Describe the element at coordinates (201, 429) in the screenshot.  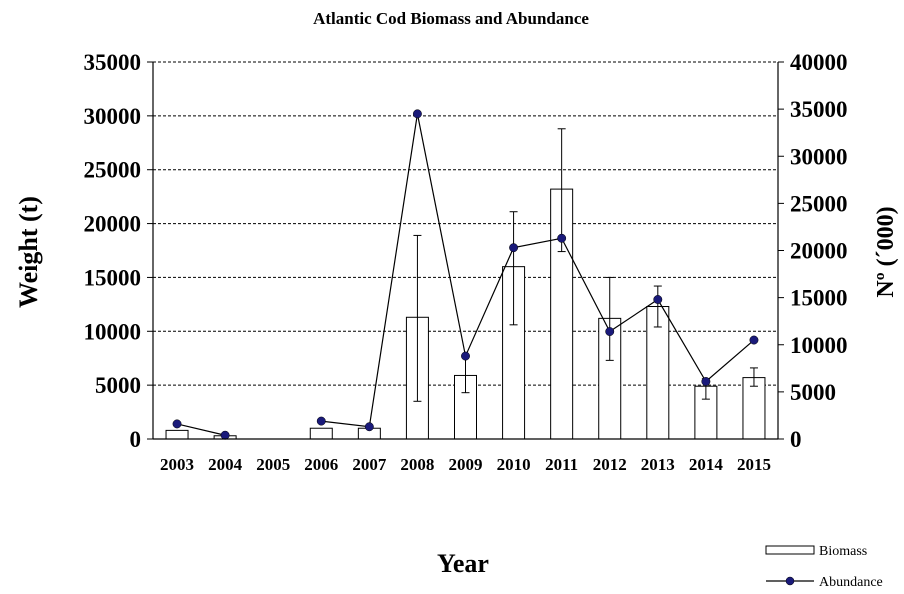
I see `abundance-line-segment` at that location.